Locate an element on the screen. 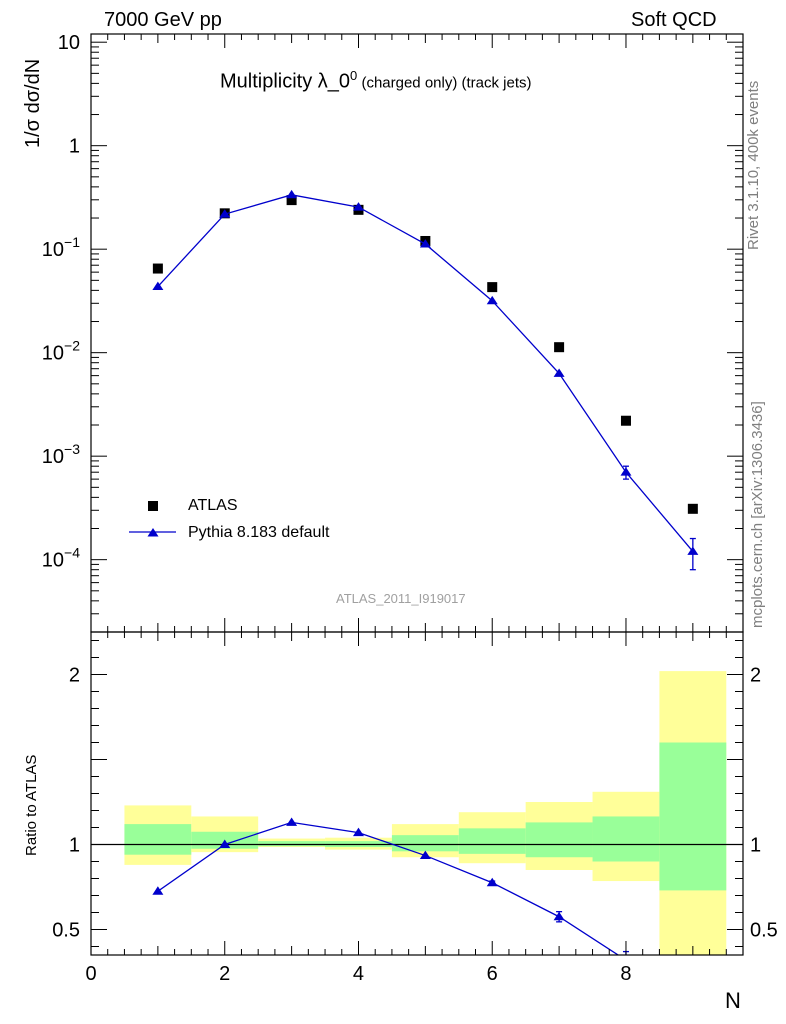  main-y-tick-label: 10 is located at coordinates (69, 43).